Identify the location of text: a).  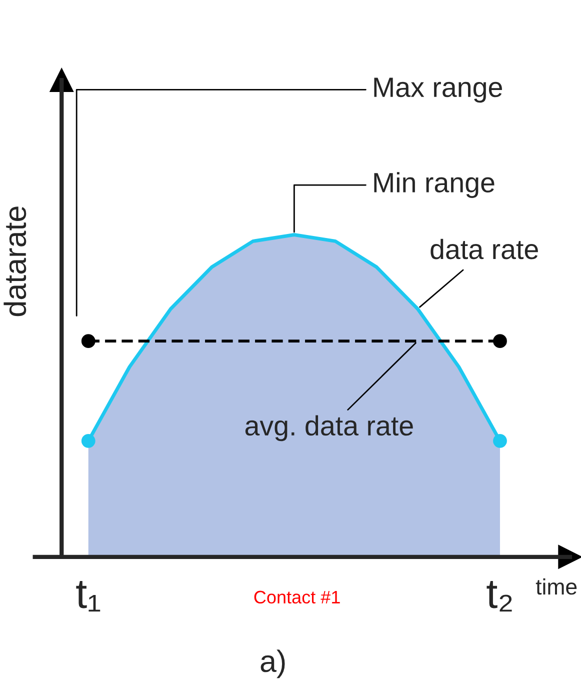
(272, 664).